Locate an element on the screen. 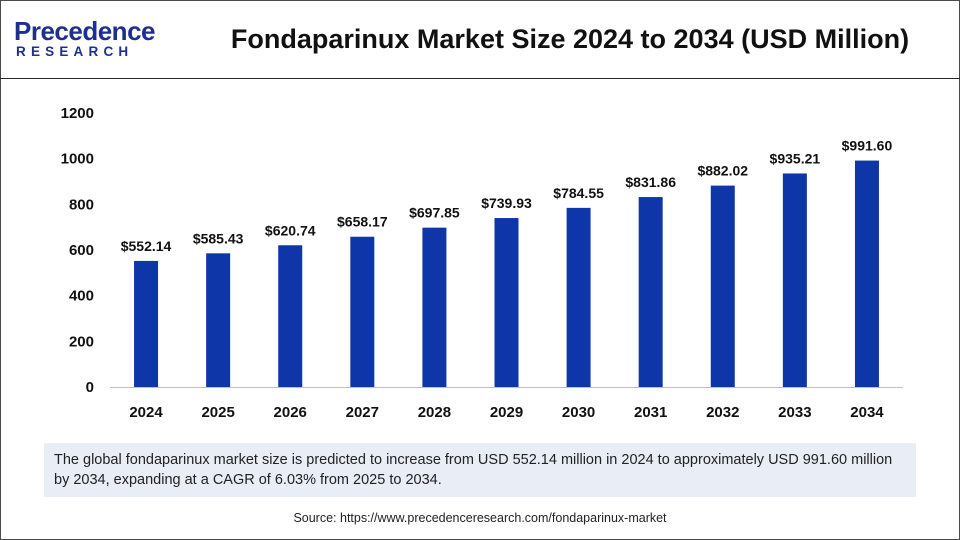 This screenshot has height=540, width=960. y-tick-label: 0 is located at coordinates (90, 387).